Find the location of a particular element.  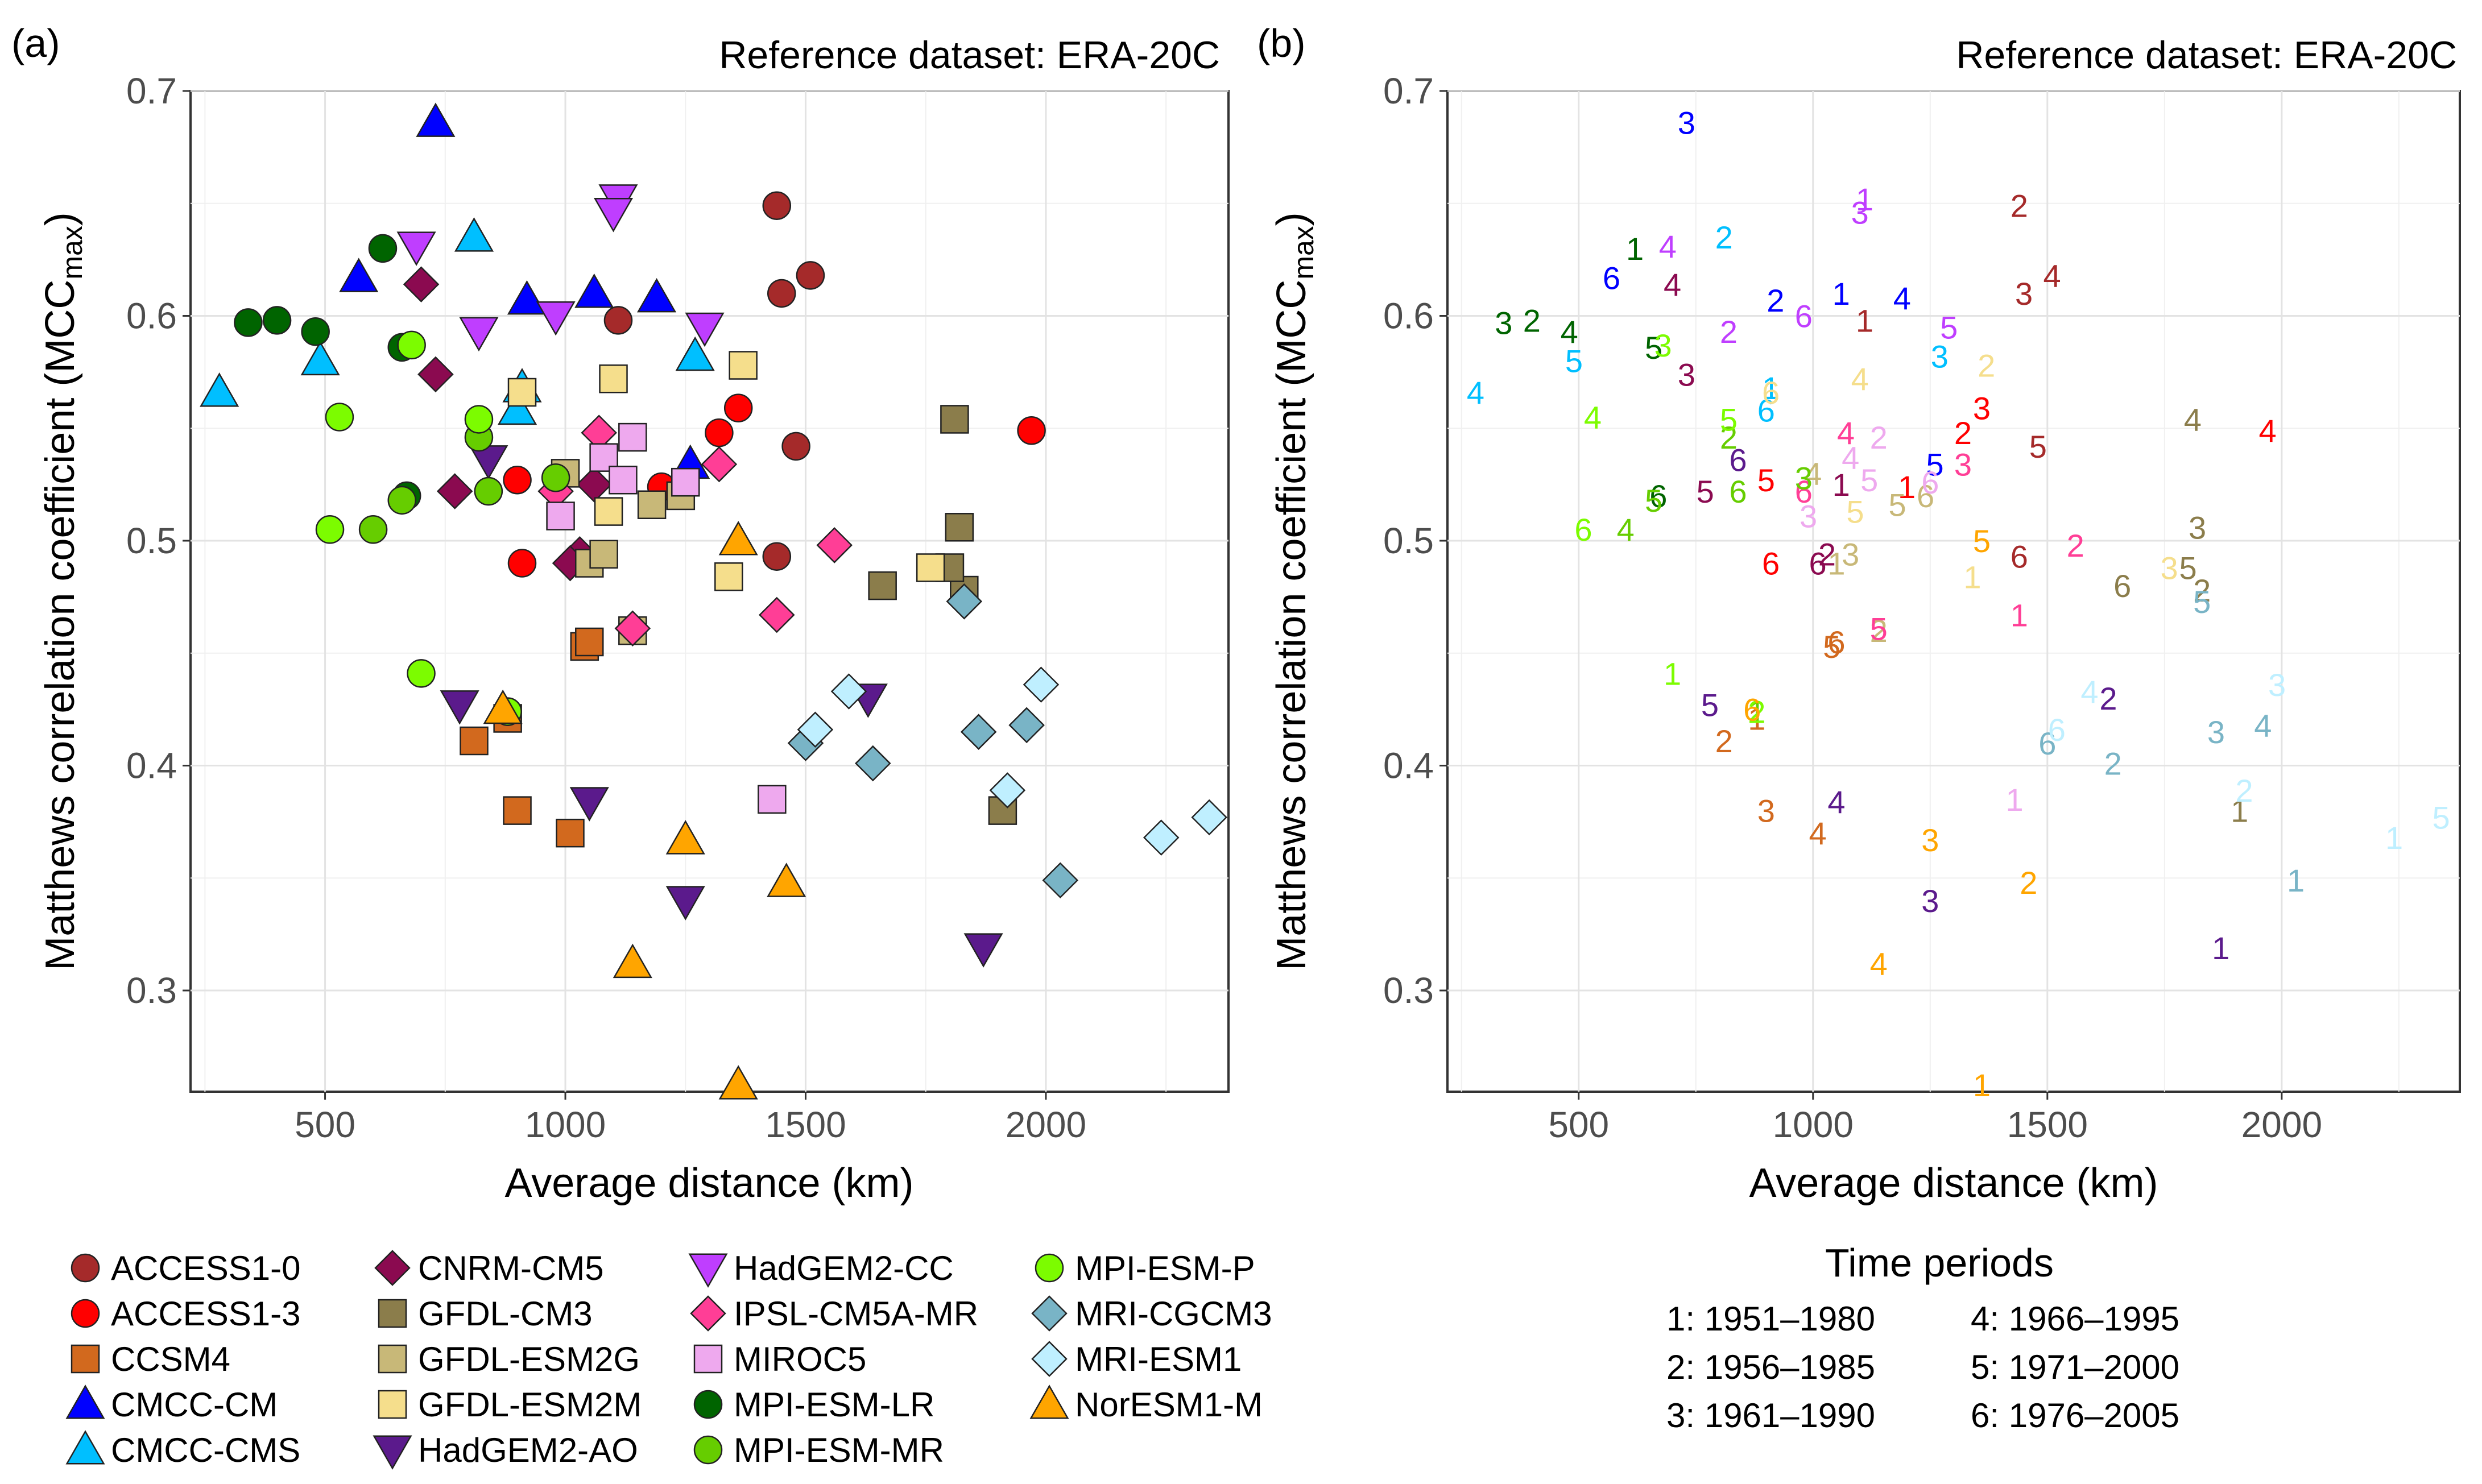

legend-label: IPSL-CM5A-MR is located at coordinates (856, 1314).